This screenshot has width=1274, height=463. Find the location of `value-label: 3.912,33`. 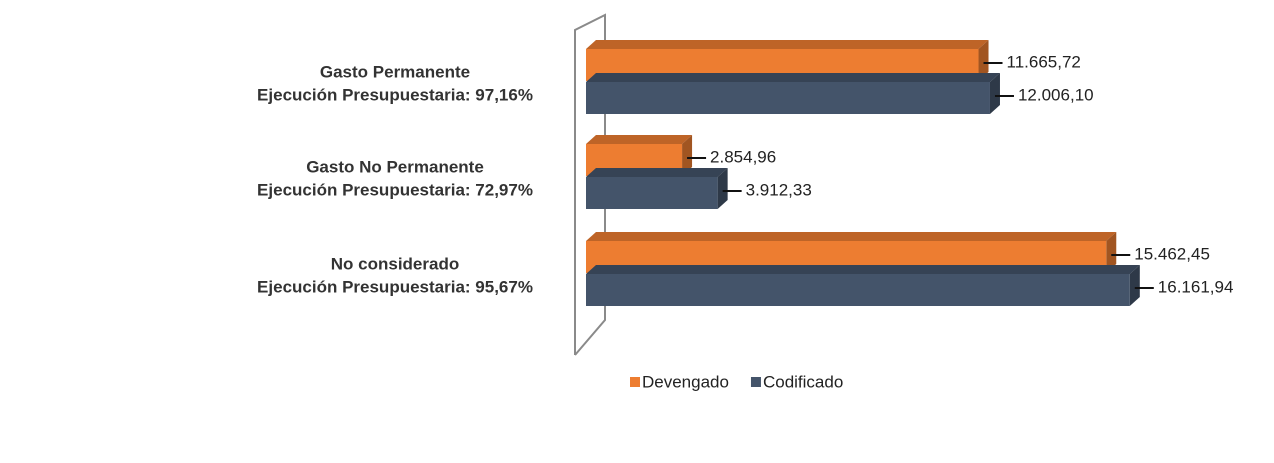

value-label: 3.912,33 is located at coordinates (779, 189).